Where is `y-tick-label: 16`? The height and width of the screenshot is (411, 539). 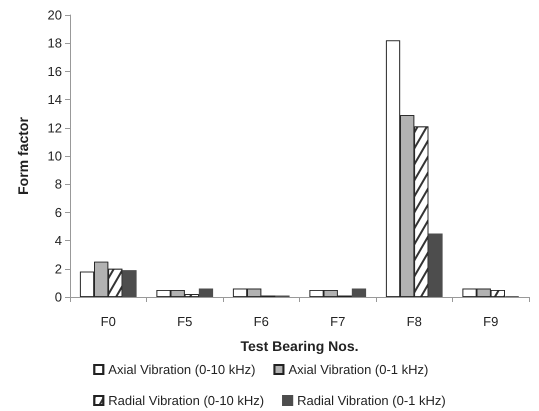
y-tick-label: 16 is located at coordinates (55, 71).